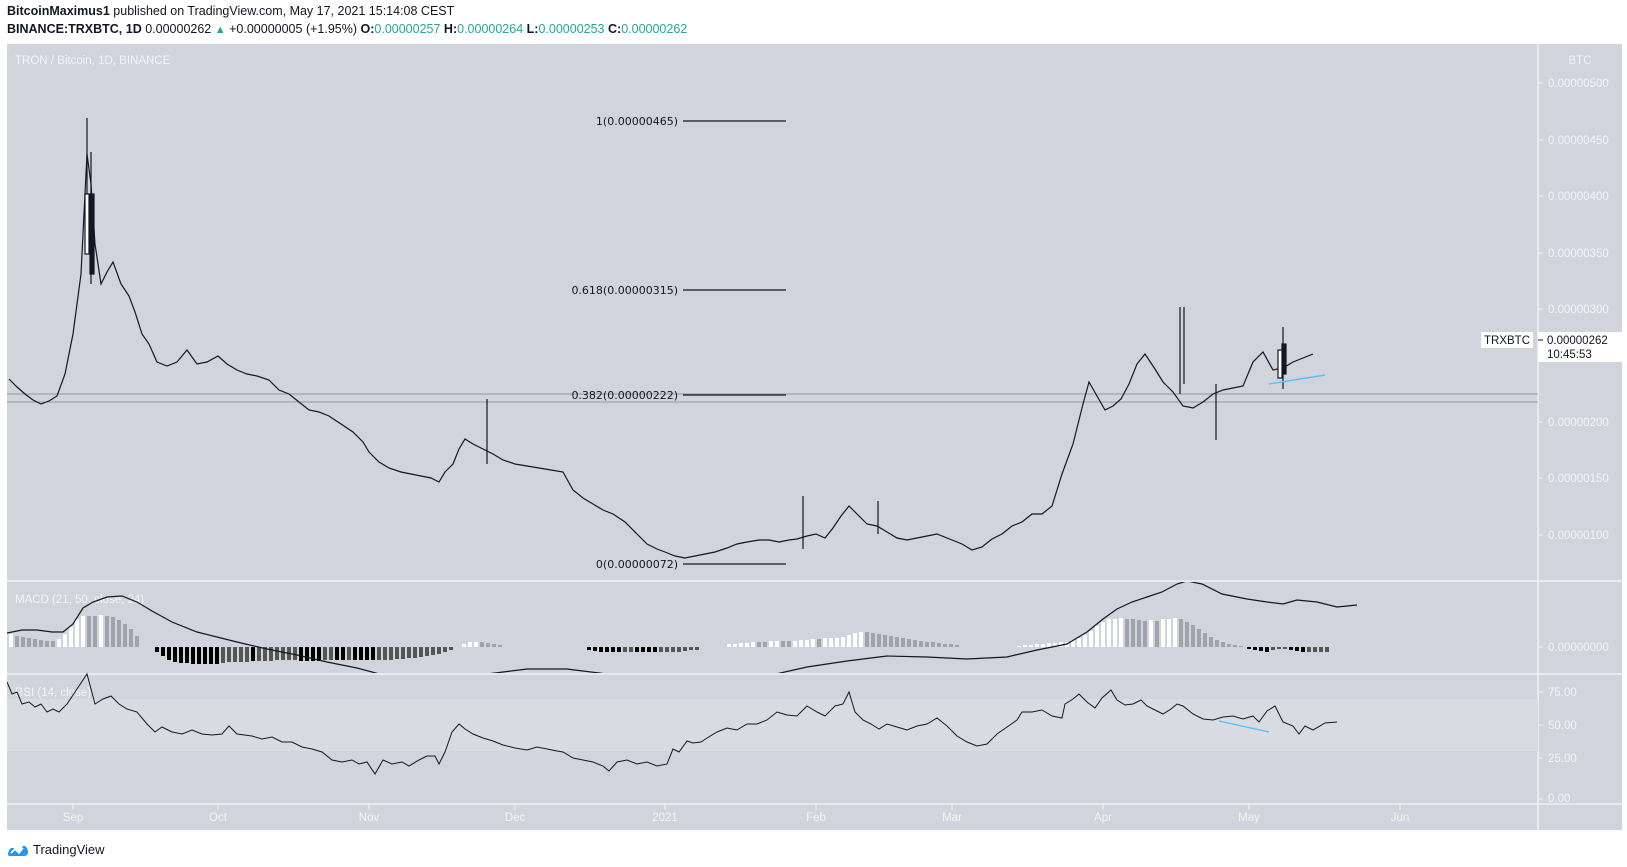 The image size is (1627, 867). Describe the element at coordinates (1562, 726) in the screenshot. I see `rsi-axis-tick: 50.00` at that location.